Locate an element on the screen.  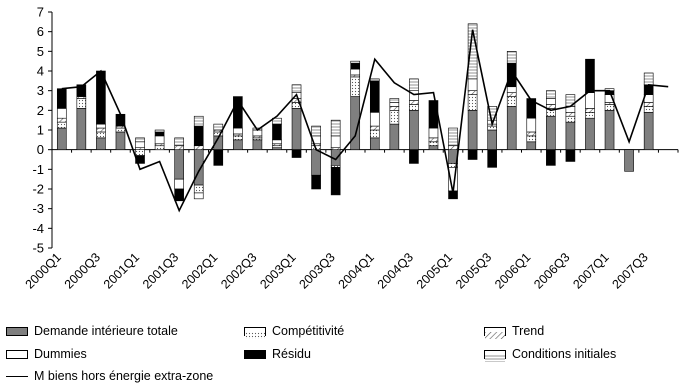
legend-swatch-dummies is located at coordinates (17, 354).